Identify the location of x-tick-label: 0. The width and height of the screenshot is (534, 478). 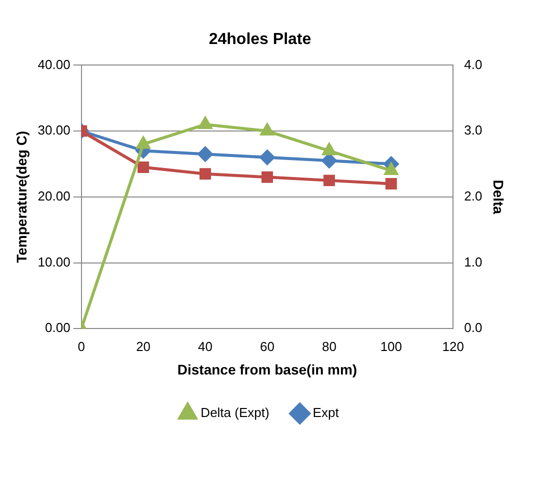
(81, 346).